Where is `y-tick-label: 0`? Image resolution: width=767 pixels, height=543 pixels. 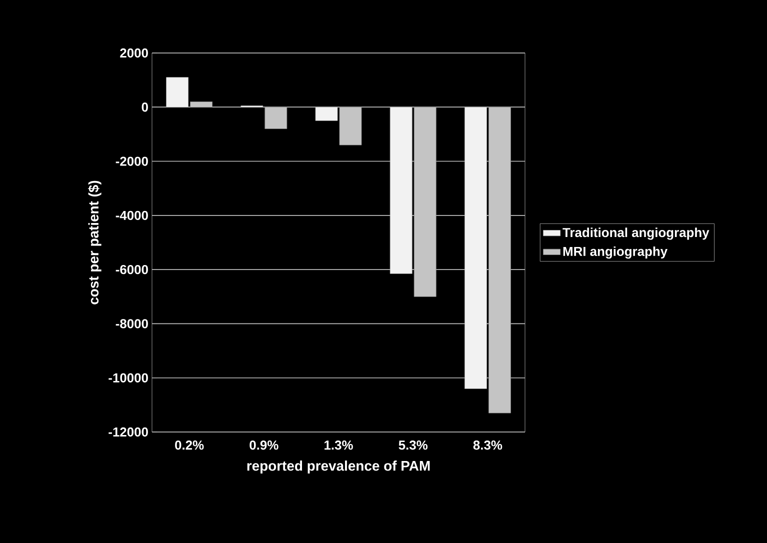
y-tick-label: 0 is located at coordinates (145, 107).